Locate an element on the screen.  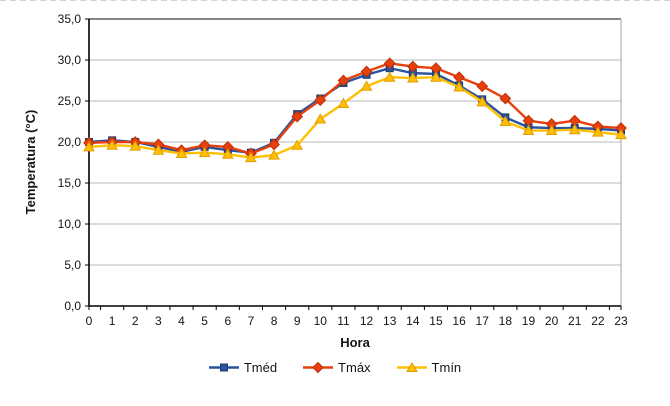
x-tick-label: 22 is located at coordinates (598, 321).